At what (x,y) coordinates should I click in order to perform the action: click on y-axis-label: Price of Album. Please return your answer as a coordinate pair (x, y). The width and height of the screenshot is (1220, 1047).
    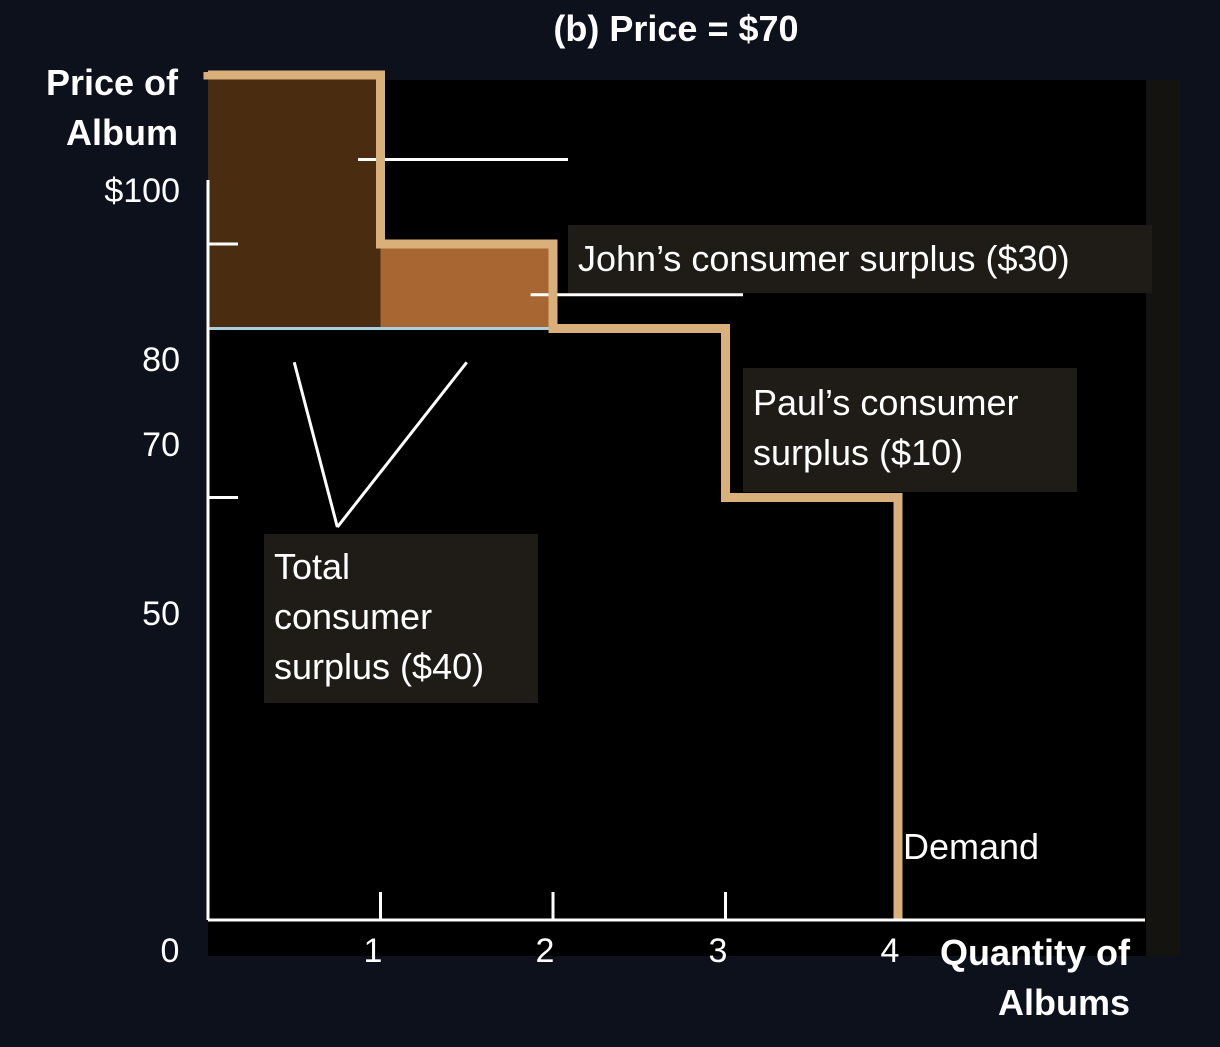
    Looking at the image, I should click on (112, 108).